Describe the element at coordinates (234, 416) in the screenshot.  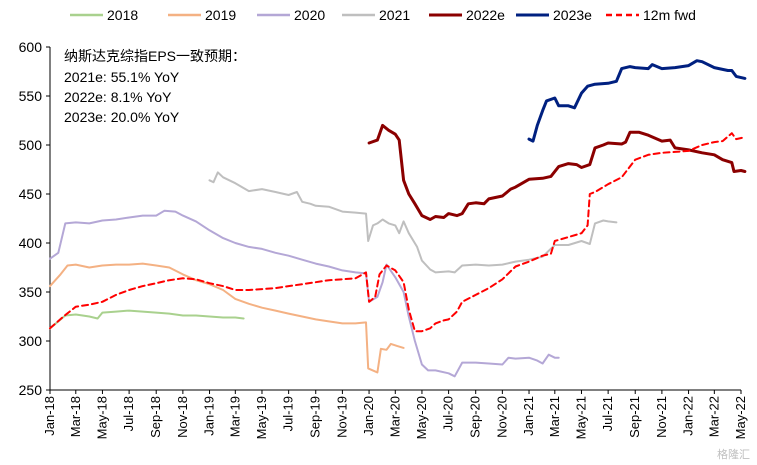
I see `x-tick-label: Mar-19` at that location.